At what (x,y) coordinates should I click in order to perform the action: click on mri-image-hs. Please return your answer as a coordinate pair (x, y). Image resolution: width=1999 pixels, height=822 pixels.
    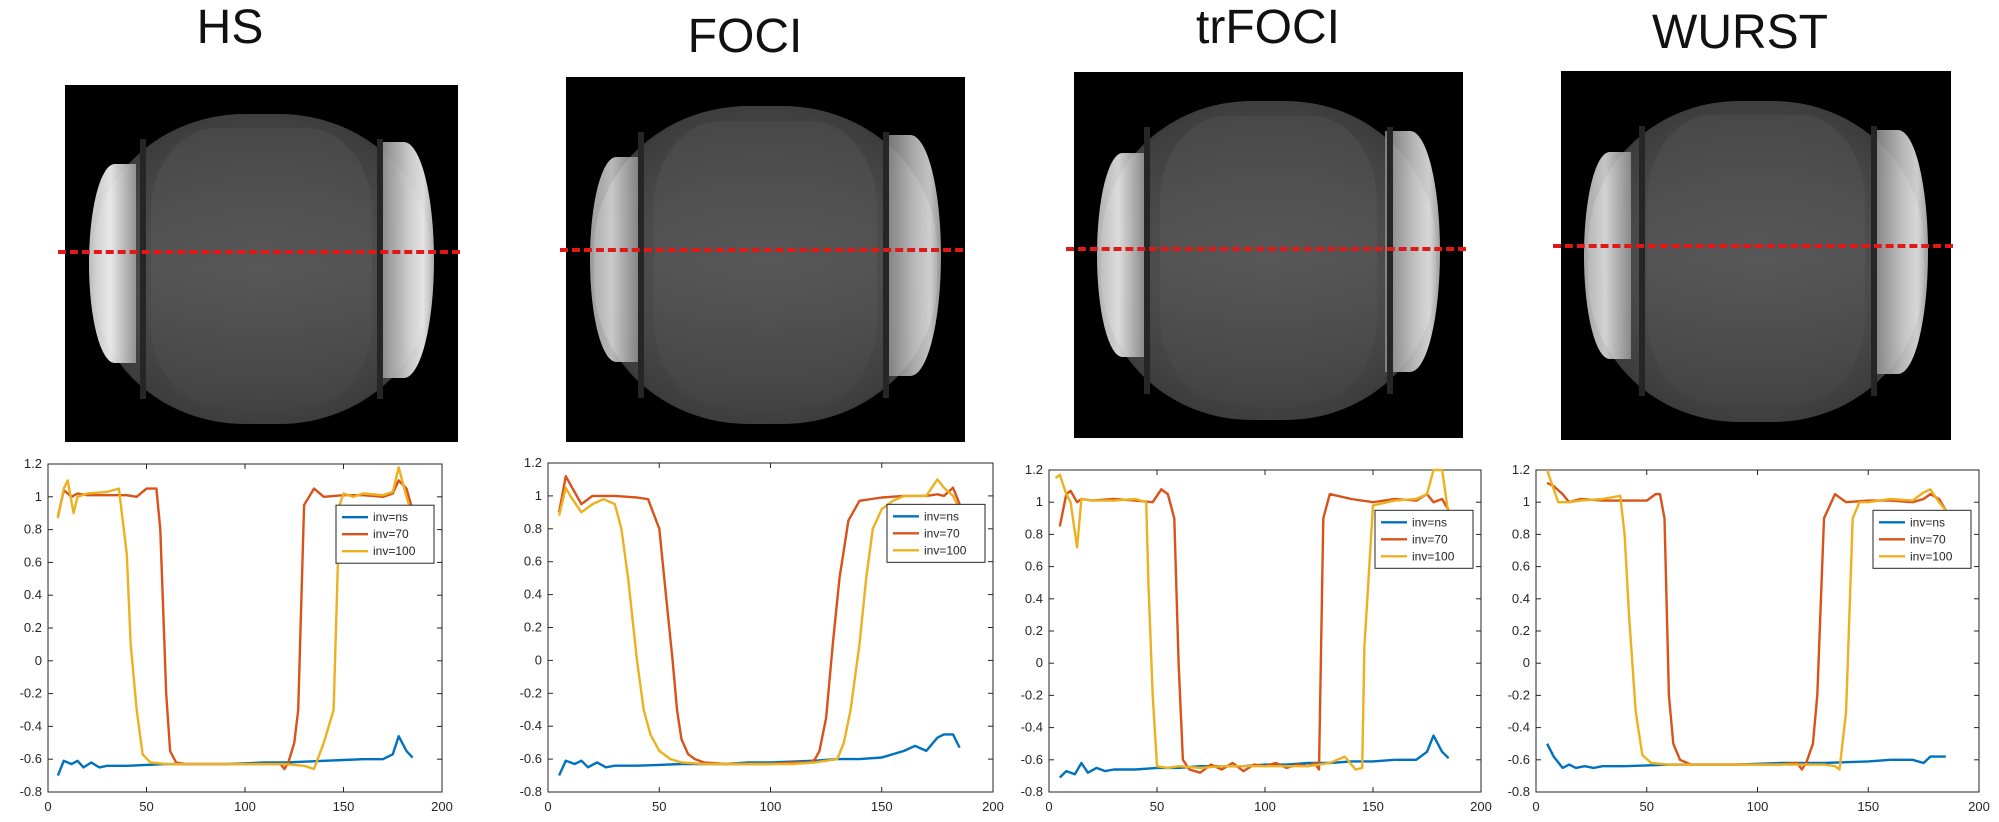
    Looking at the image, I should click on (261, 263).